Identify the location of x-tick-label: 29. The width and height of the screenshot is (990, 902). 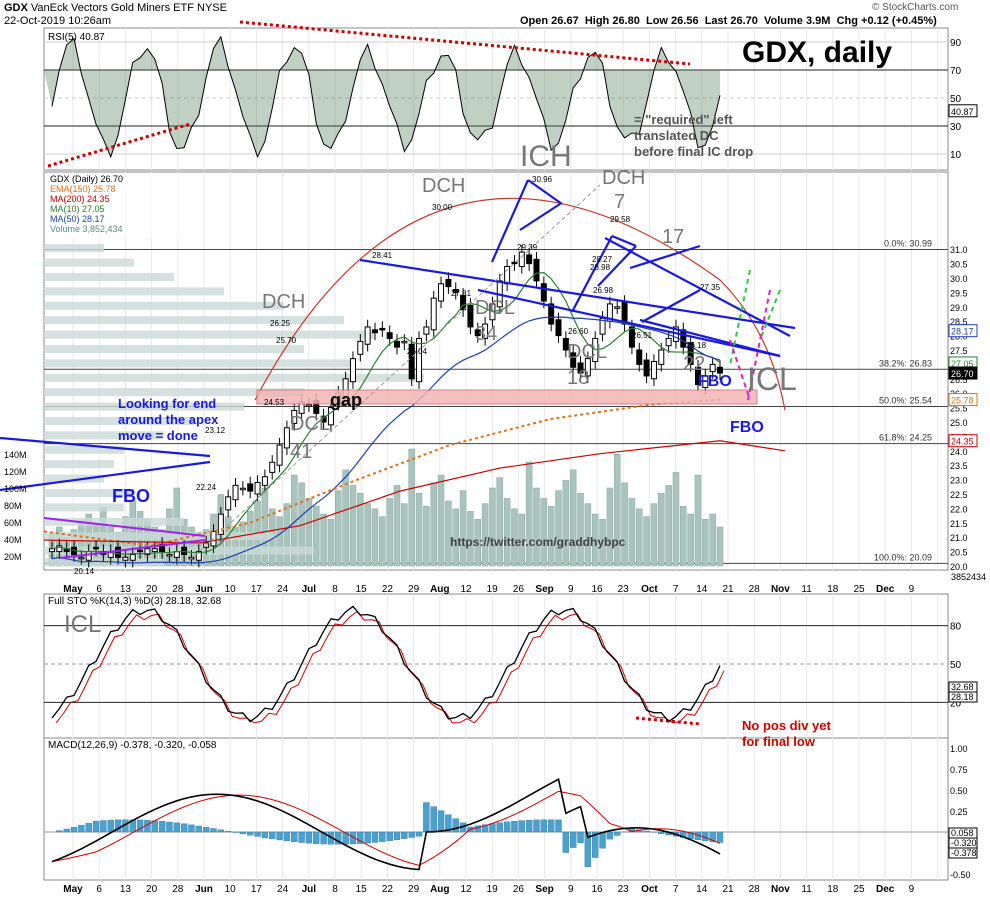
(414, 589).